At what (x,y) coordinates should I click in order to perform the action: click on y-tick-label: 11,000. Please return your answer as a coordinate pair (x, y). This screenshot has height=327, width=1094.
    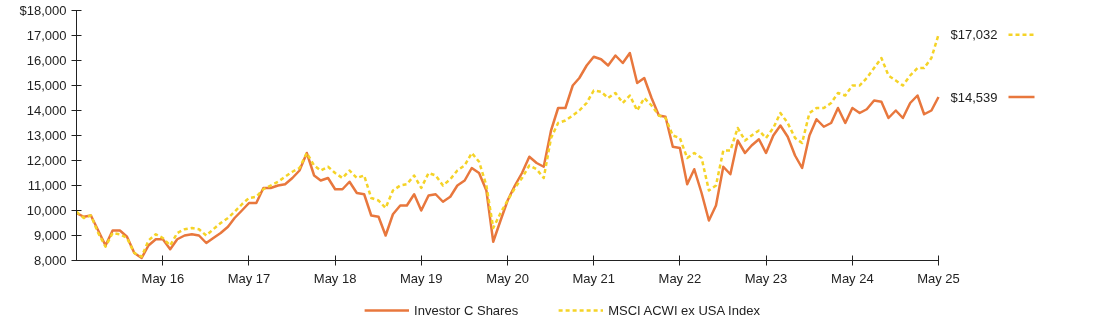
    Looking at the image, I should click on (47, 185).